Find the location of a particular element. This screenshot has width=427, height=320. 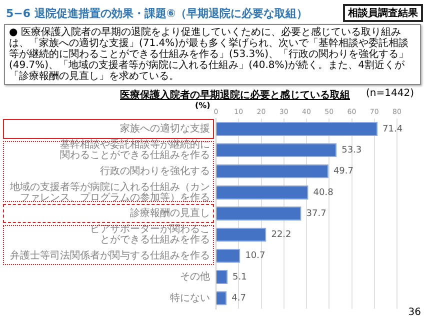

data-label: 5.1 is located at coordinates (239, 277).